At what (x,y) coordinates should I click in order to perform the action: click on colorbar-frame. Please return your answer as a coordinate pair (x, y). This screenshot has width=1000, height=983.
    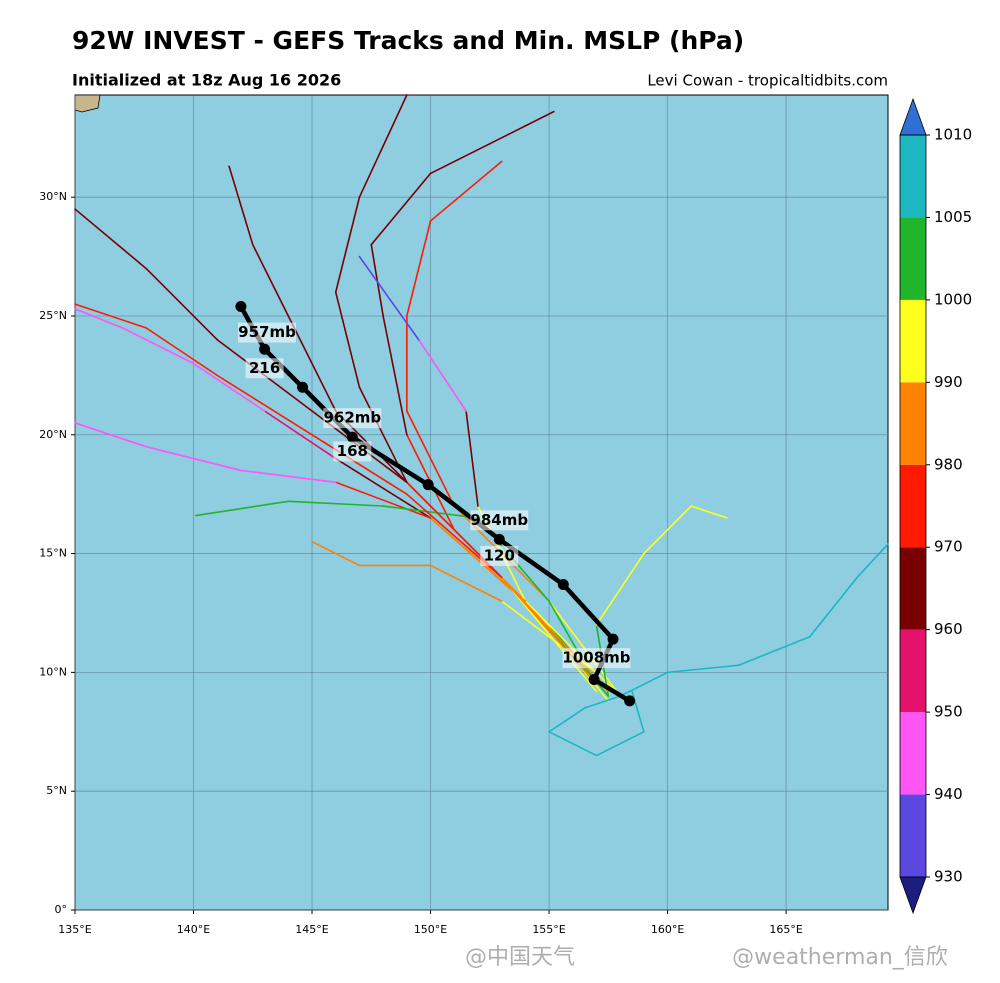
    Looking at the image, I should click on (913, 506).